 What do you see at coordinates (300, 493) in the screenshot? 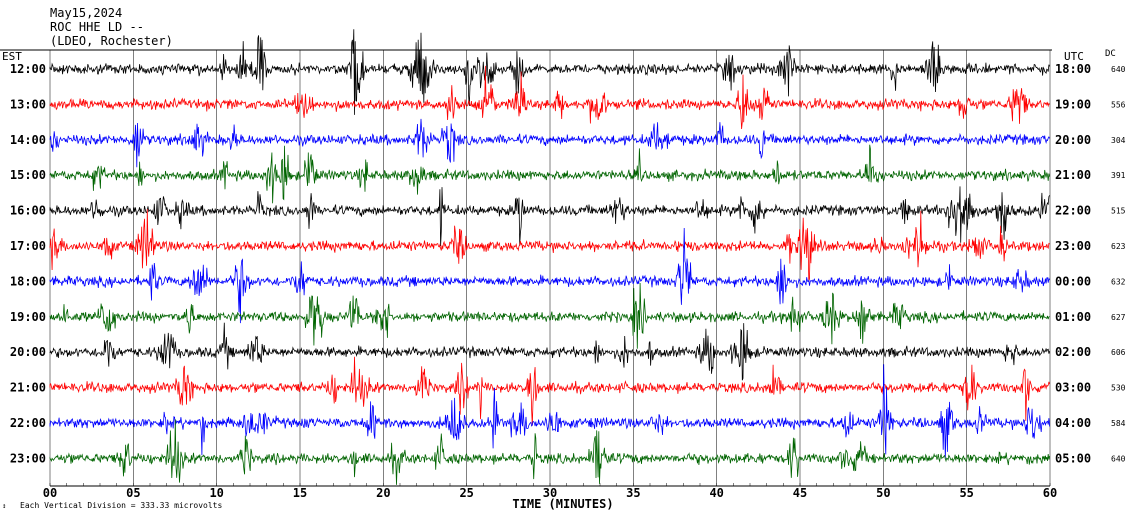
I see `x-tick-label: 15` at bounding box center [300, 493].